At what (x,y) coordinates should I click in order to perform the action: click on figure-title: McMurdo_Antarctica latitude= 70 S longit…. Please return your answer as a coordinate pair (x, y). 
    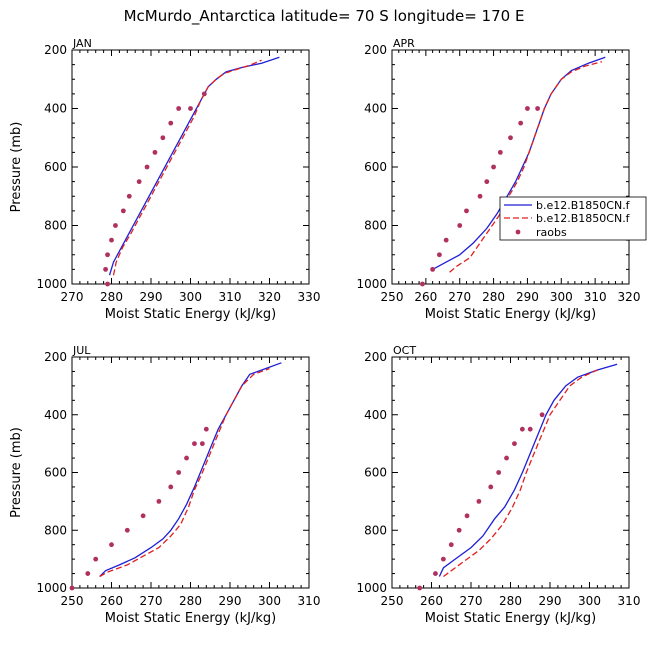
    Looking at the image, I should click on (324, 16).